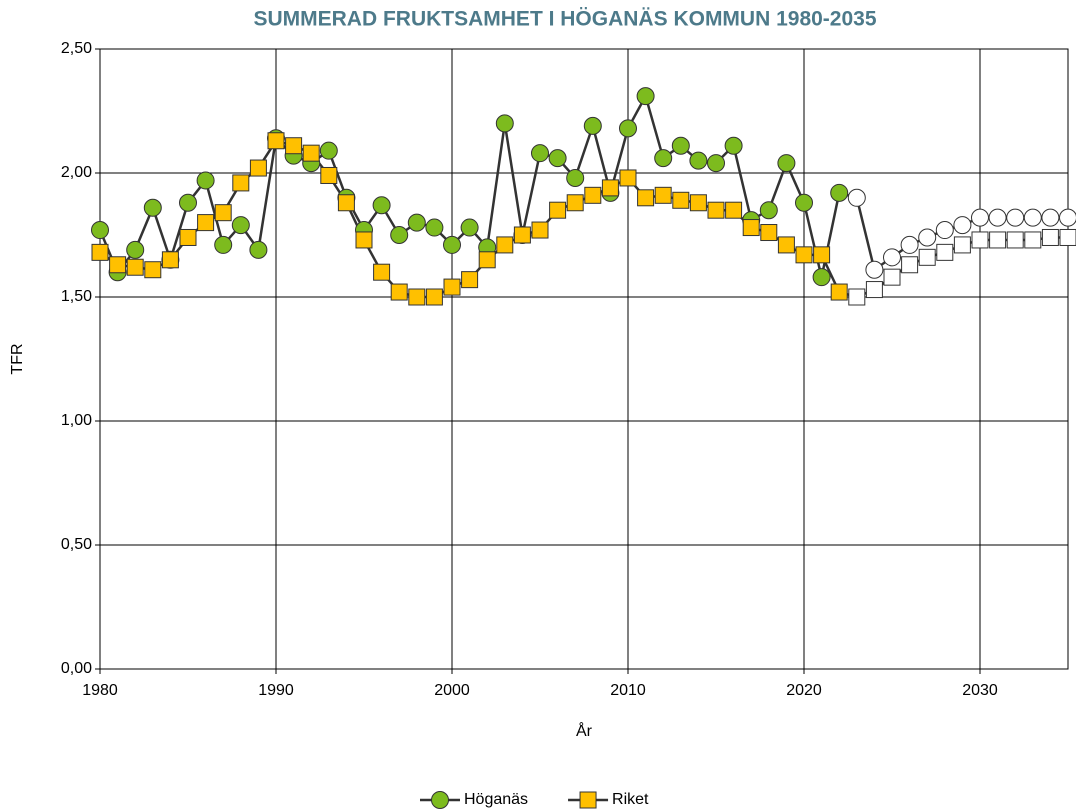 This screenshot has width=1076, height=811. Describe the element at coordinates (100, 690) in the screenshot. I see `x-tick-label: 1980` at that location.